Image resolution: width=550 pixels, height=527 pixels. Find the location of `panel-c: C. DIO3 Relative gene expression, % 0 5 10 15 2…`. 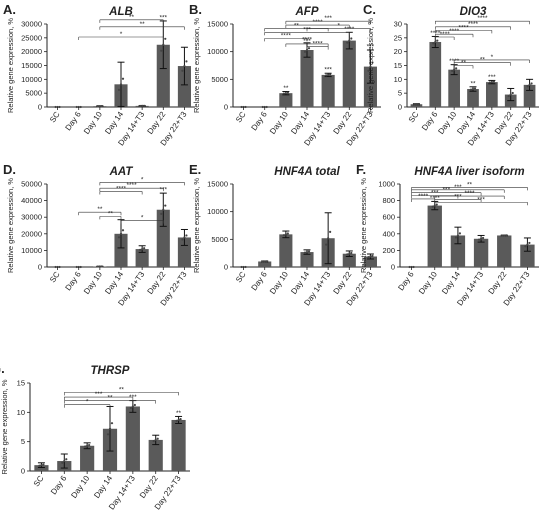

panel-c: C. DIO3 Relative gene expression, % 0 5 10 15 2… is located at coordinates (451, 74).